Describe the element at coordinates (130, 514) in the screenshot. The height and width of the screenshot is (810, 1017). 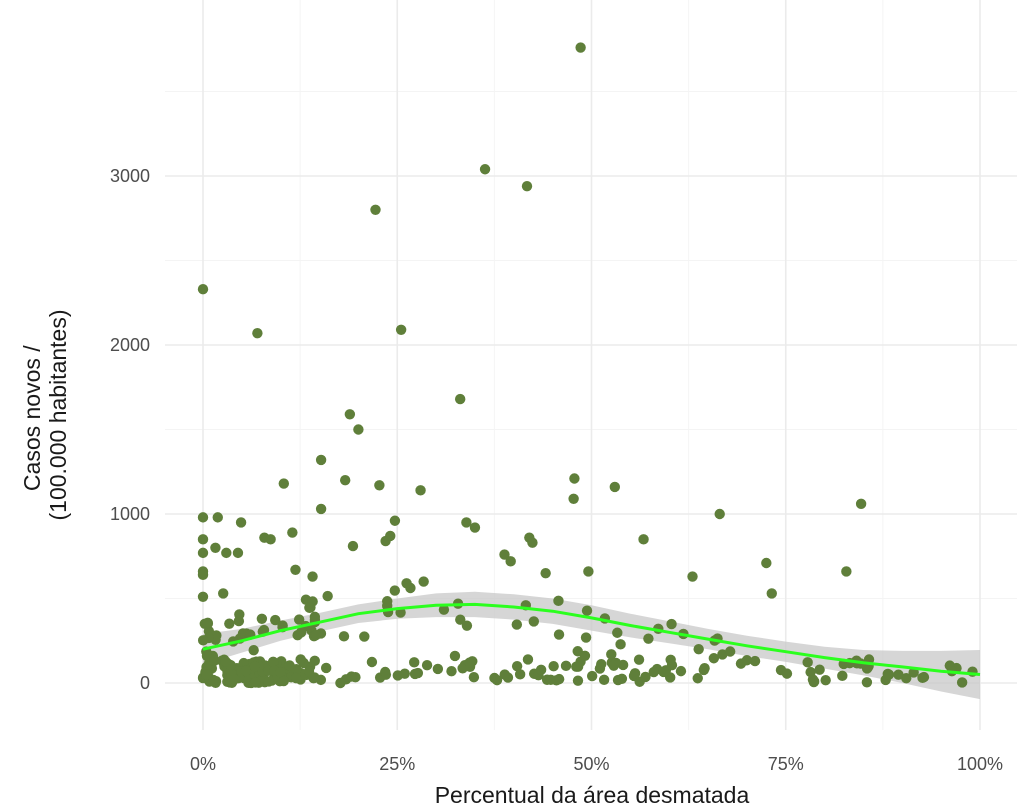
I see `y-tick-label: 1000` at that location.